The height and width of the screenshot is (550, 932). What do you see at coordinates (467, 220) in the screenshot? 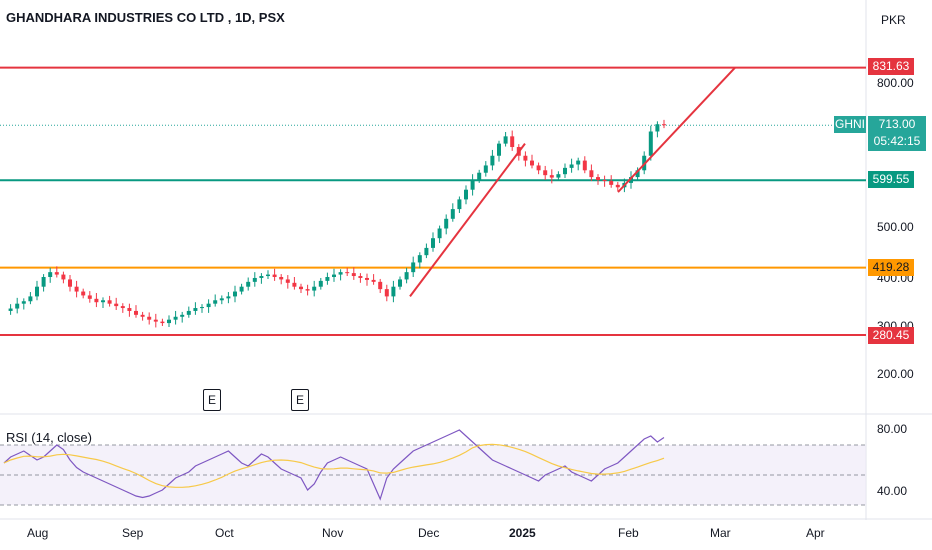
I see `trend-line` at bounding box center [467, 220].